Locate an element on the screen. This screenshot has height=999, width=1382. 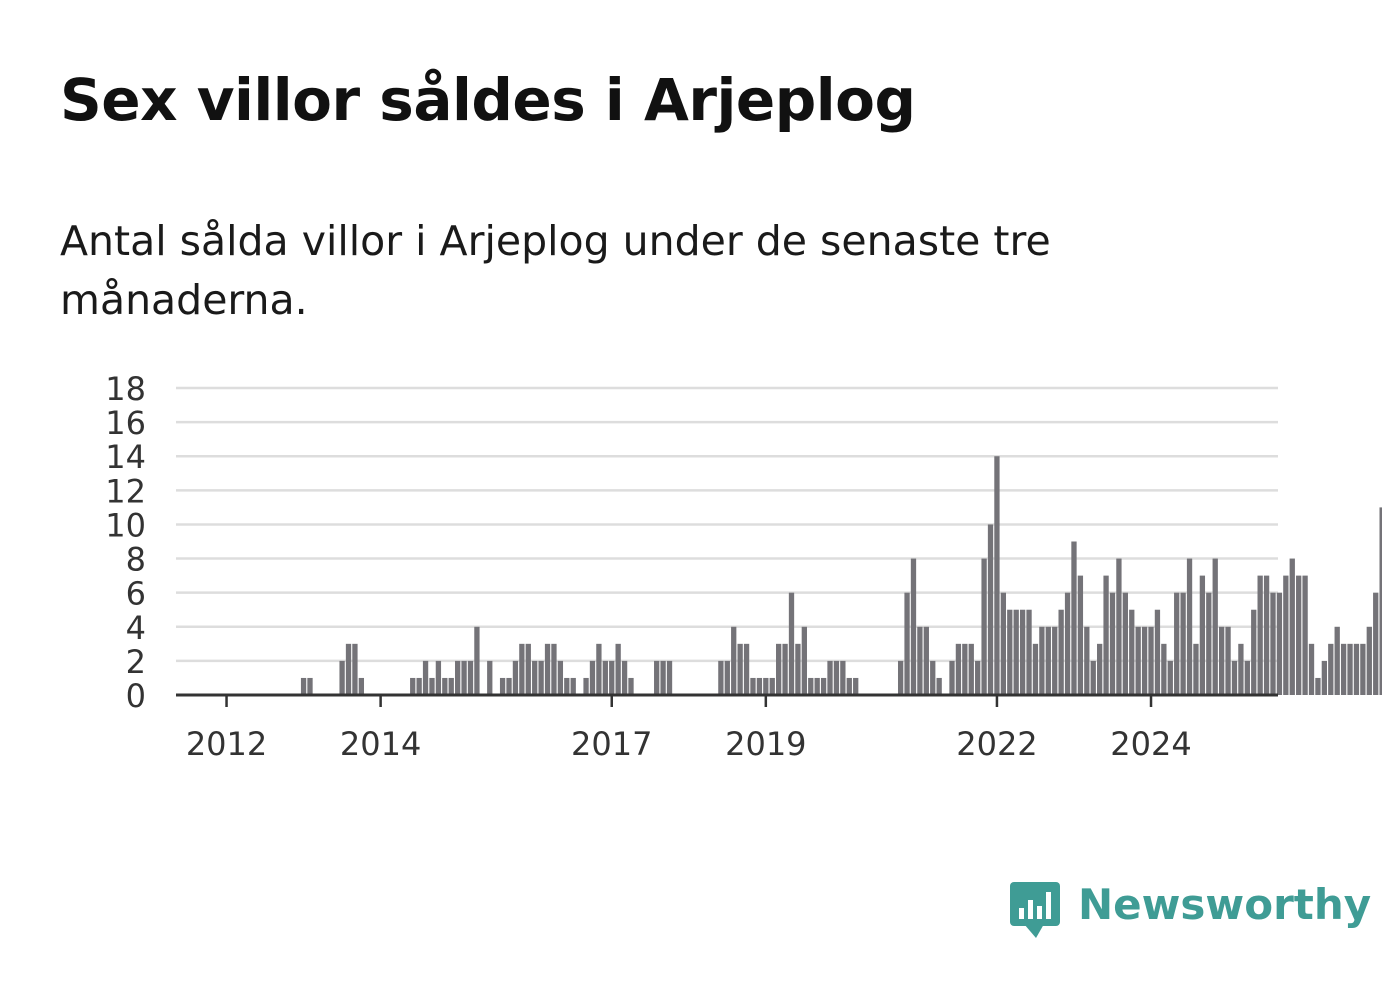
y-tick-label: 0 is located at coordinates (136, 696).